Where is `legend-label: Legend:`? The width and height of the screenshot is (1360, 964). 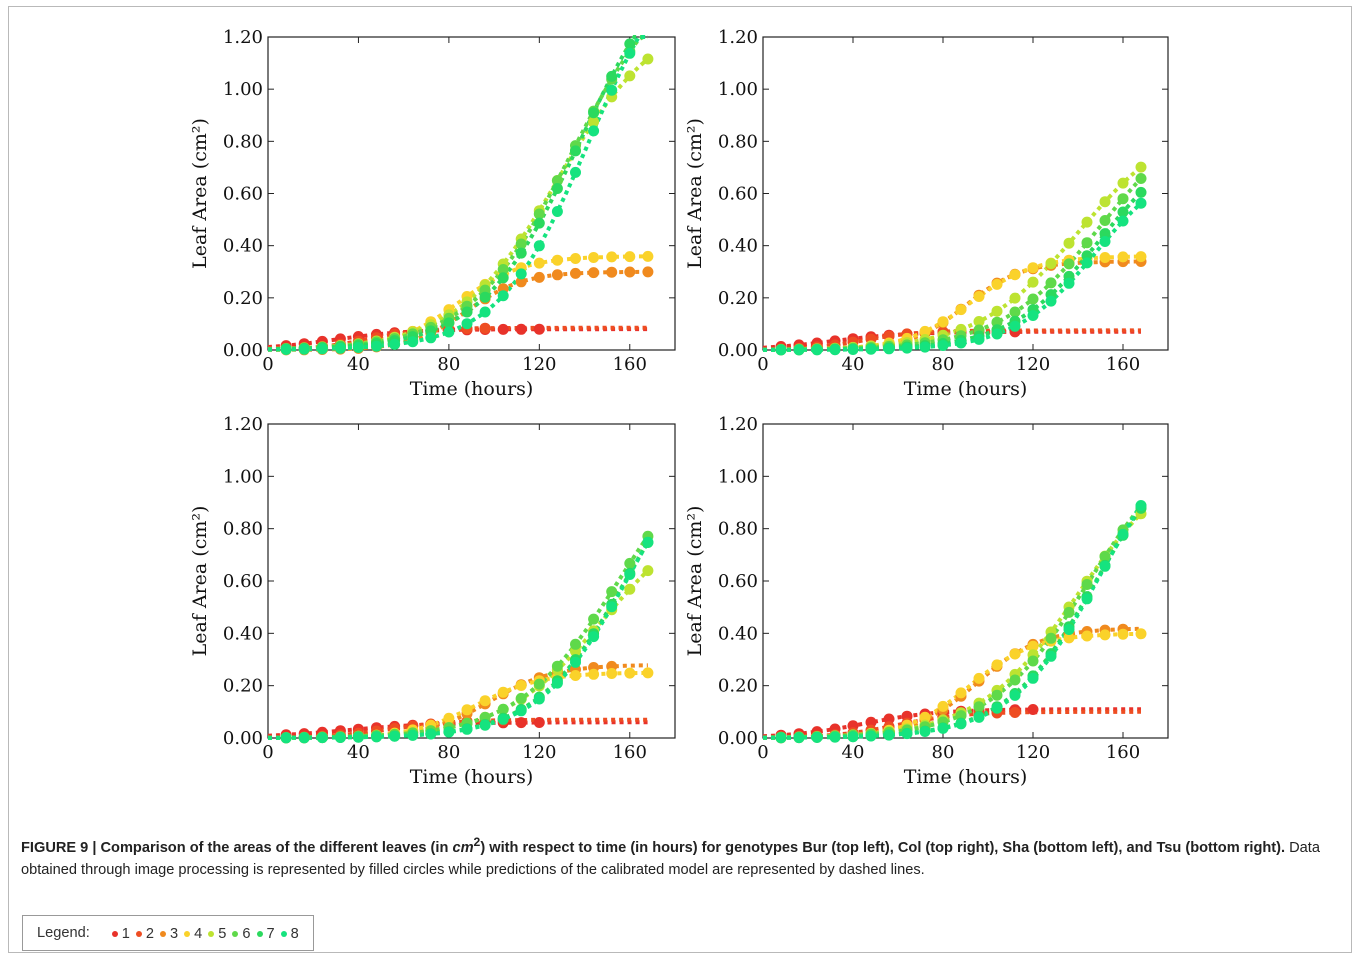 legend-label: Legend: is located at coordinates (63, 933).